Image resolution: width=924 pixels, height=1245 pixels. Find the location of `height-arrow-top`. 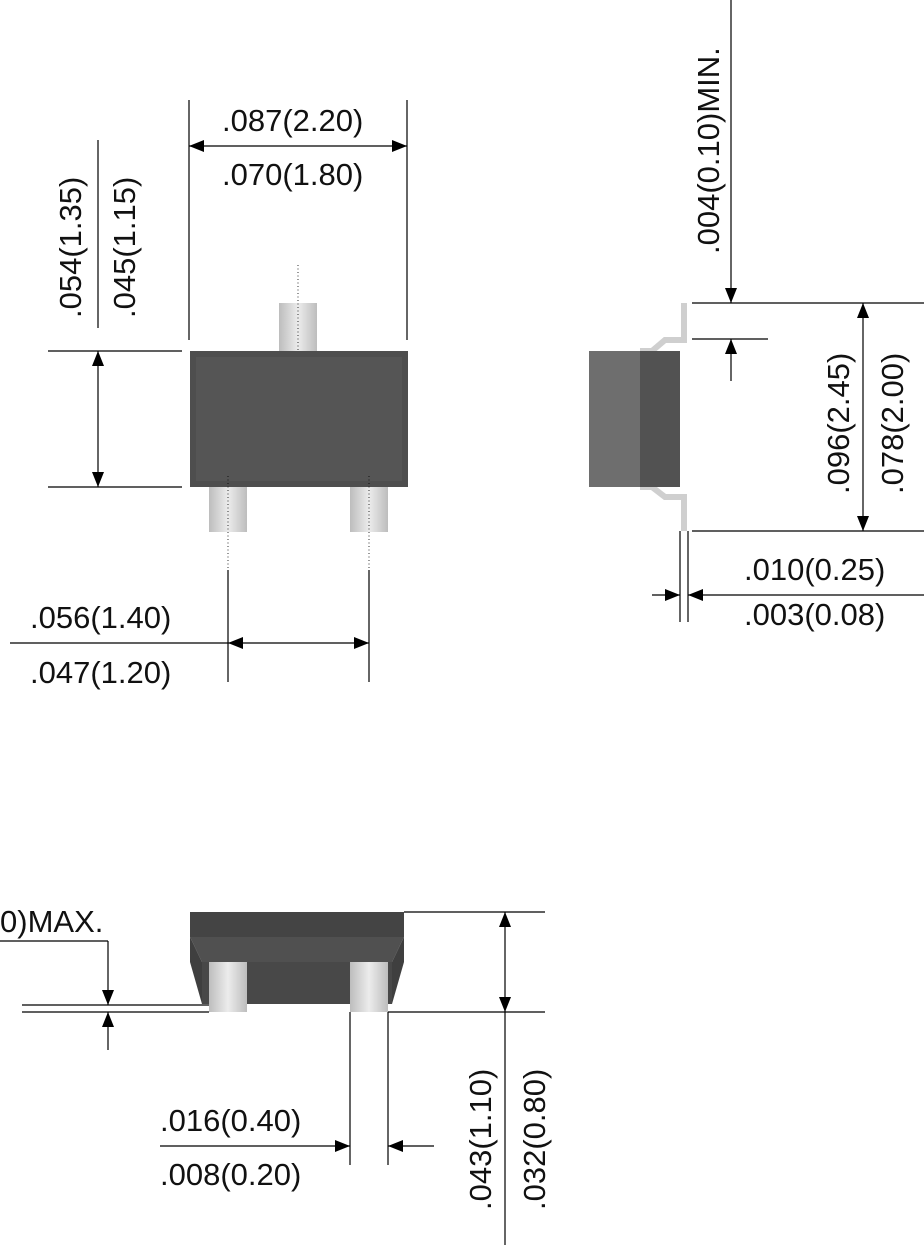

height-arrow-top is located at coordinates (505, 919).